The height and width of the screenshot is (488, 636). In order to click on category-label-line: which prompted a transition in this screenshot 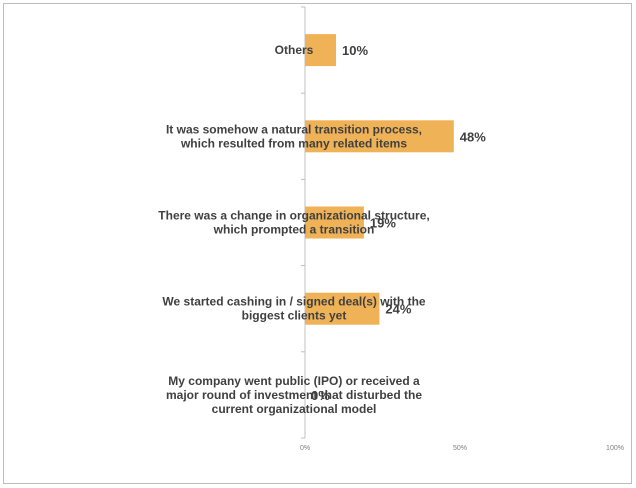, I will do `click(294, 230)`.